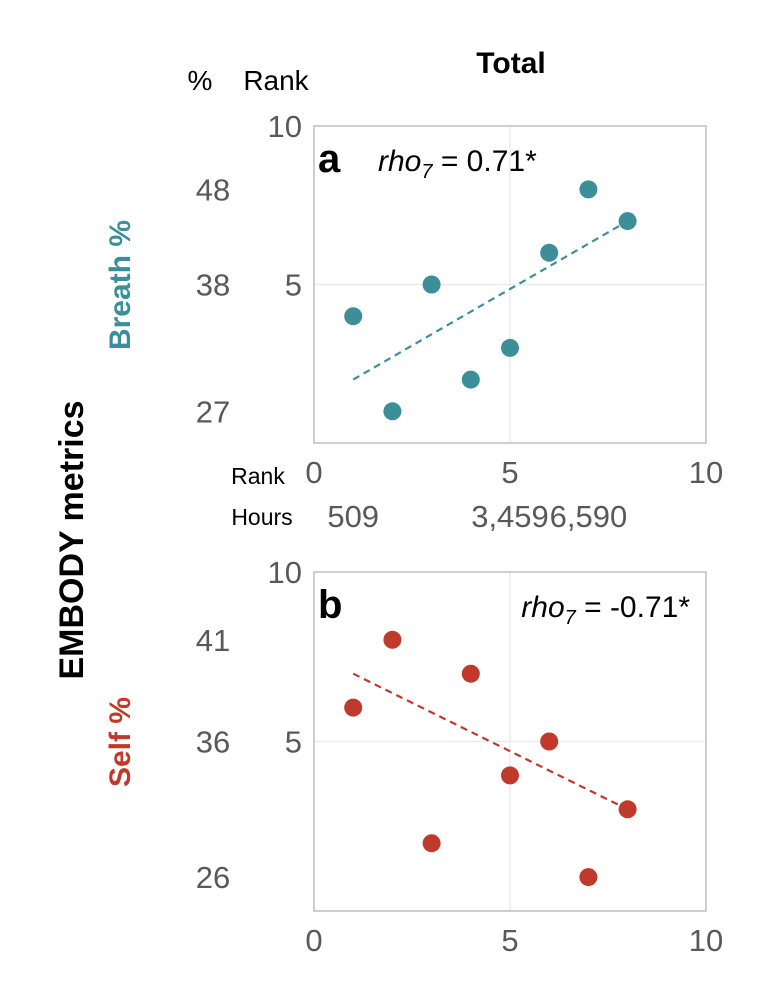 The height and width of the screenshot is (986, 776). Describe the element at coordinates (457, 164) in the screenshot. I see `panel-a-rho-annotation: rho7 = 0.71*` at that location.